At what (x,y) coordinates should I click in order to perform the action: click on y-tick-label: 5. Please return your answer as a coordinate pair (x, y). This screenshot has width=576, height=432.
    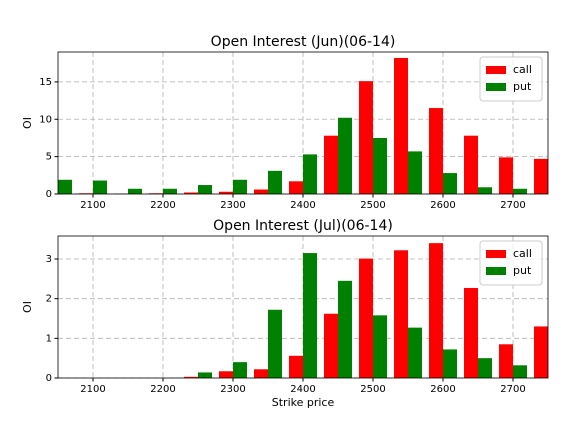
    Looking at the image, I should click on (49, 157).